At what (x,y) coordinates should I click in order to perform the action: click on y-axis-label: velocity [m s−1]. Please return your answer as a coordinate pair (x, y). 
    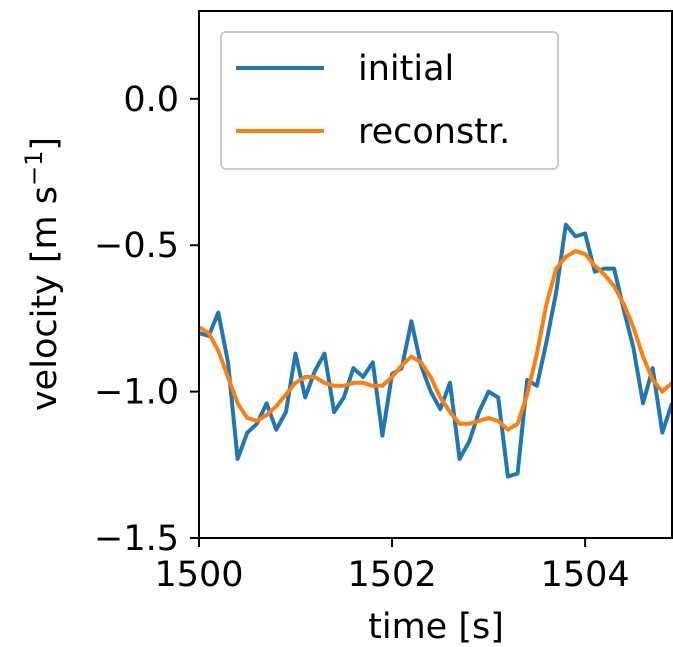
    Looking at the image, I should click on (42, 274).